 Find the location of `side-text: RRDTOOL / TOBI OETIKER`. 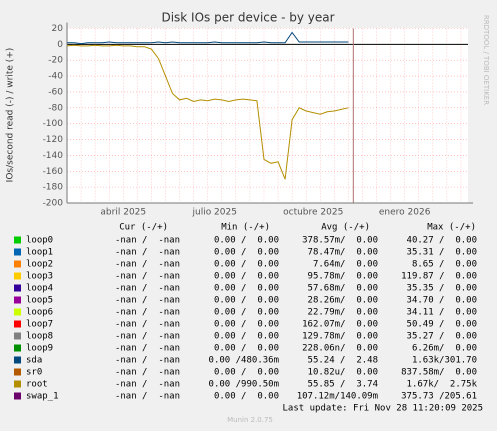

side-text: RRDTOOL / TOBI OETIKER is located at coordinates (486, 60).